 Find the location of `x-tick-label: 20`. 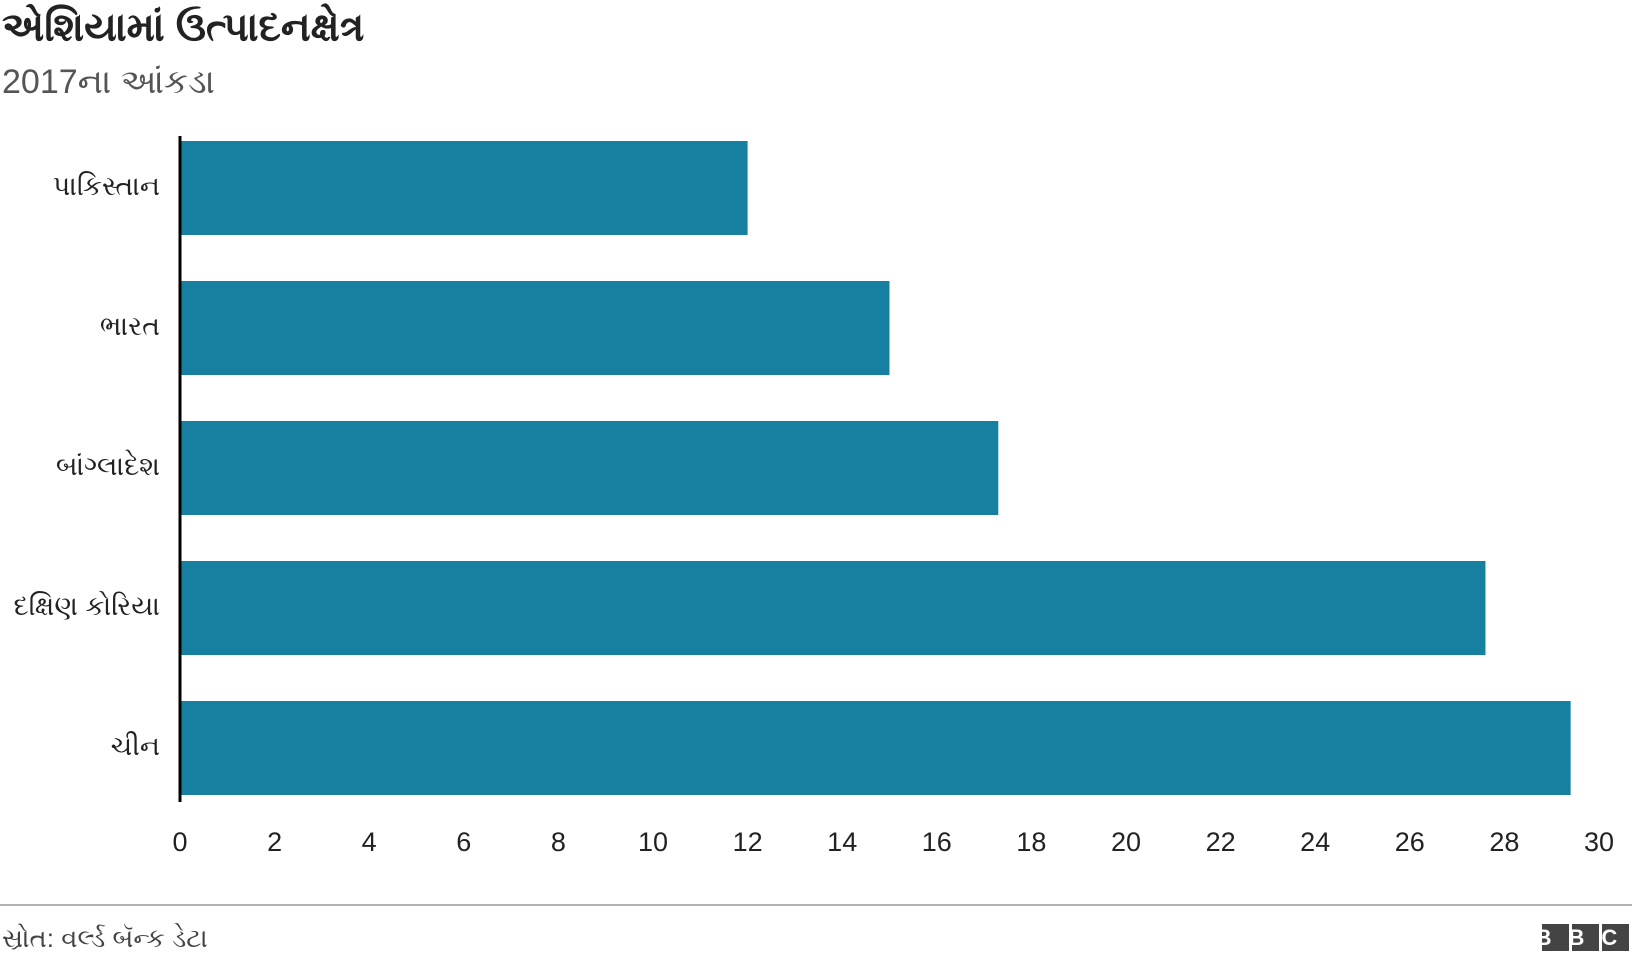

x-tick-label: 20 is located at coordinates (1126, 842).